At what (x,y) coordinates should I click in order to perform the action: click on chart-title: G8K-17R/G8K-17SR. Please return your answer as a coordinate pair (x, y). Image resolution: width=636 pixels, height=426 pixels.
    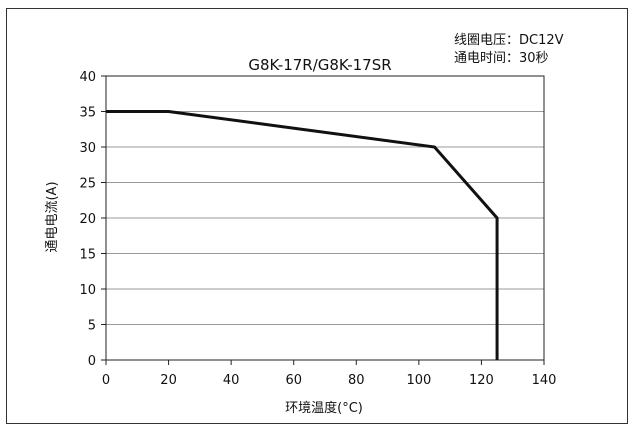
    Looking at the image, I should click on (319, 65).